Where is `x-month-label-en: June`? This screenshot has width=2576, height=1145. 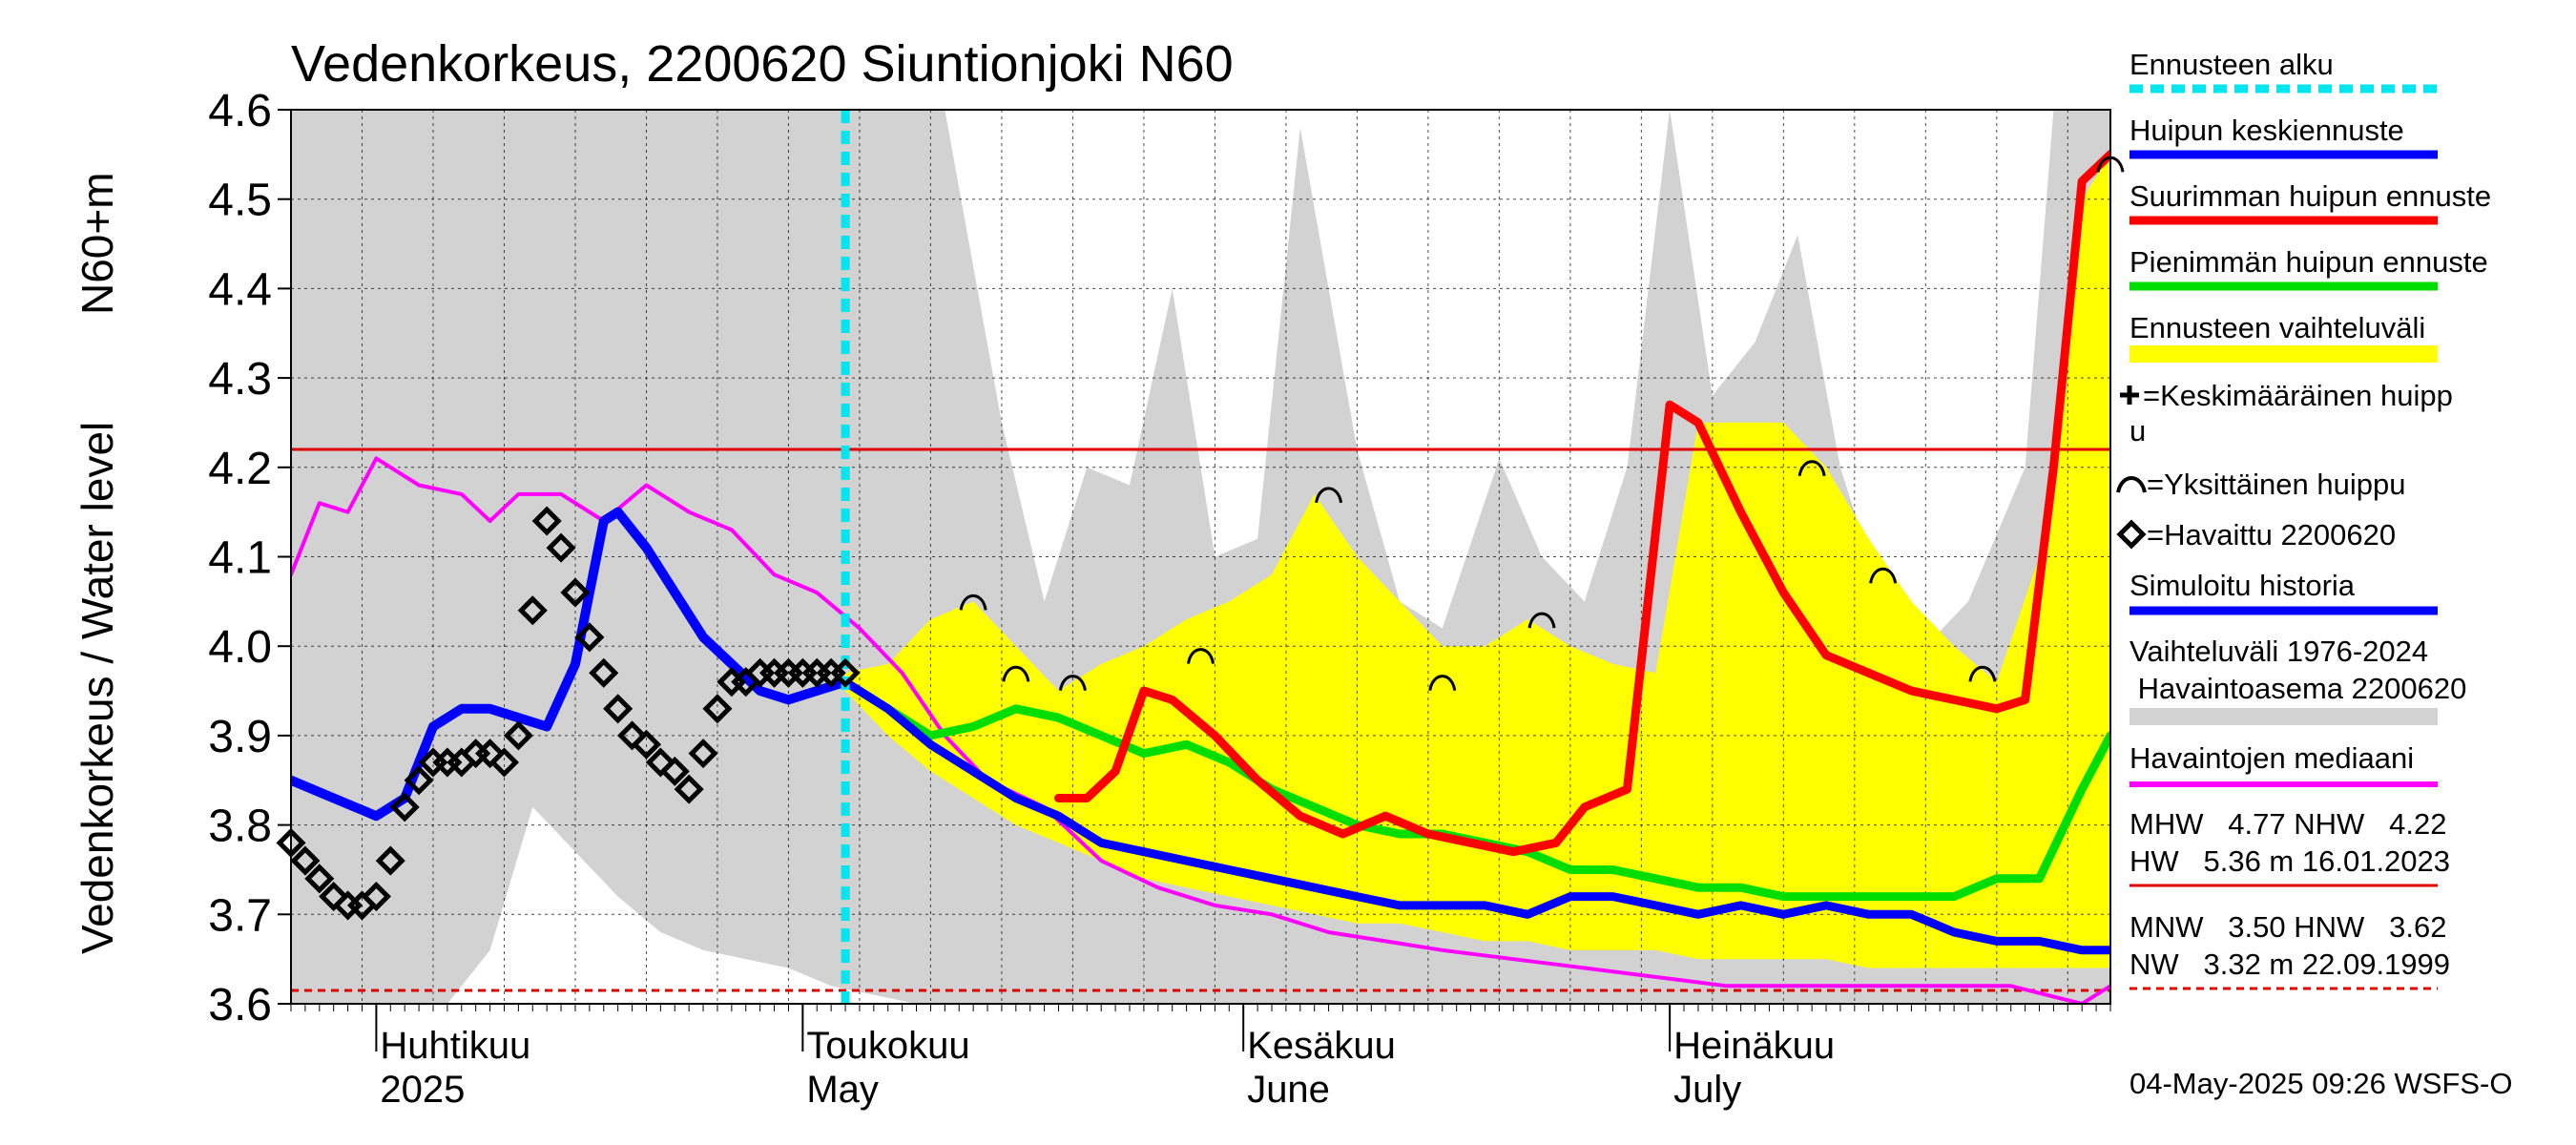
x-month-label-en: June is located at coordinates (1288, 1090).